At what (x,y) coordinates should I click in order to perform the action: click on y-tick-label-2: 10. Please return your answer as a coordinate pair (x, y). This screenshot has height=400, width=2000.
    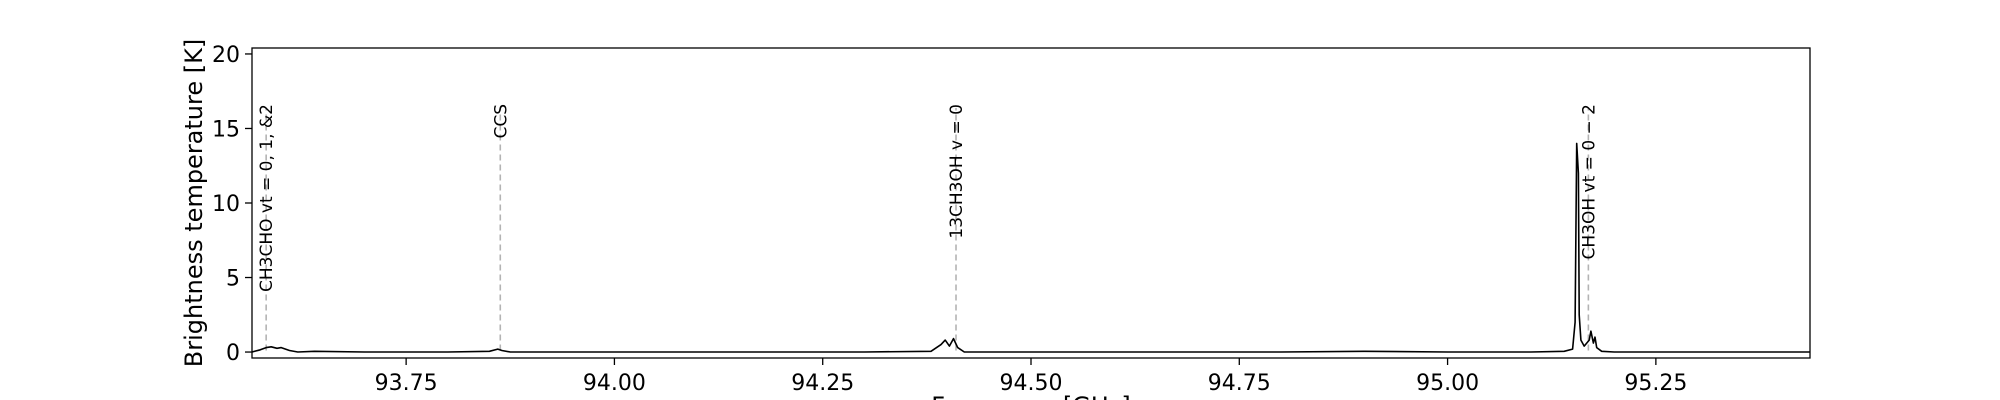
    Looking at the image, I should click on (226, 204).